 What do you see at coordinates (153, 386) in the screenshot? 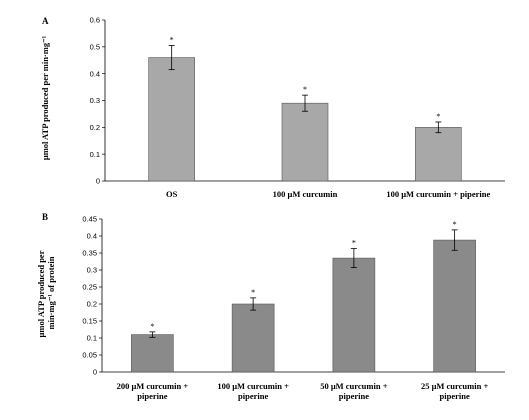
I see `panel-b-category-label-line: 200 μM curcumin +` at bounding box center [153, 386].